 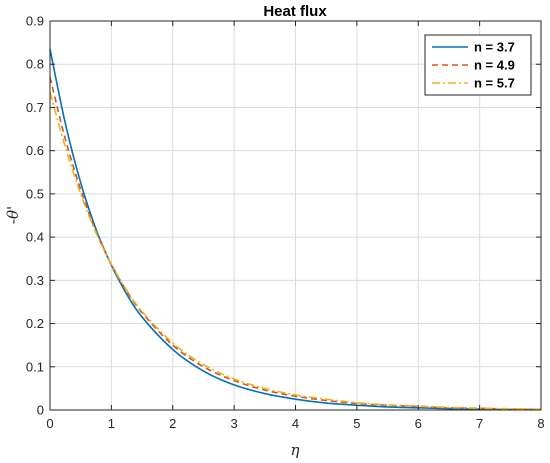 What do you see at coordinates (49, 423) in the screenshot?
I see `x-tick-label: 0` at bounding box center [49, 423].